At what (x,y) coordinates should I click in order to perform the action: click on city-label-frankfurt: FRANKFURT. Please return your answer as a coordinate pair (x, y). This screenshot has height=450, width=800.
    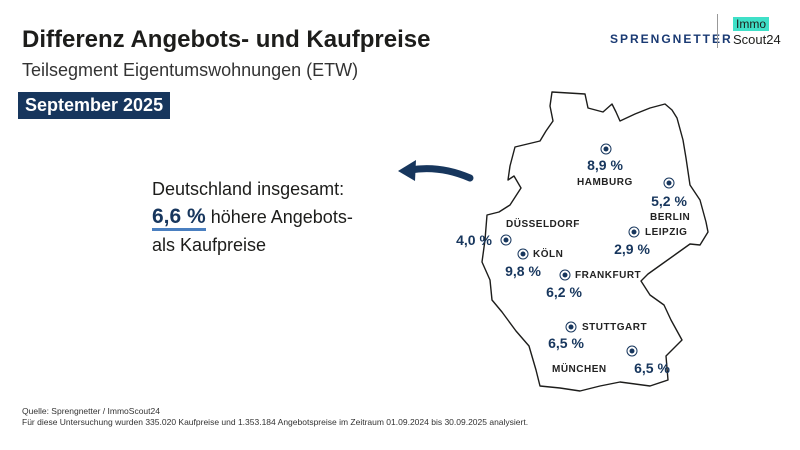
    Looking at the image, I should click on (608, 275).